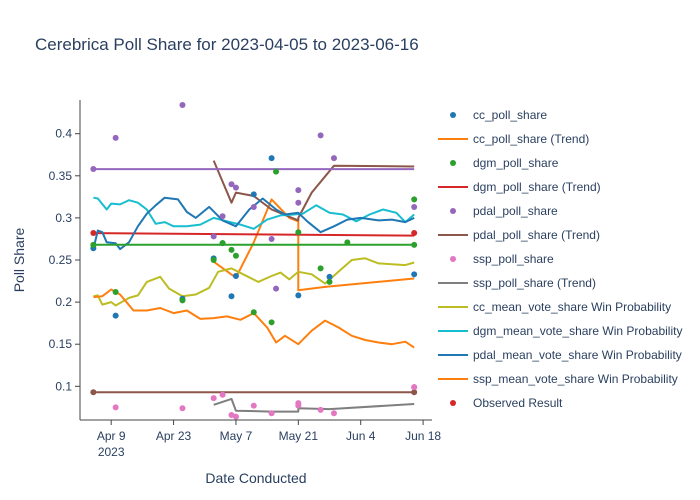 Image resolution: width=700 pixels, height=500 pixels. Describe the element at coordinates (111, 436) in the screenshot. I see `x-tick-label: Apr 9` at that location.